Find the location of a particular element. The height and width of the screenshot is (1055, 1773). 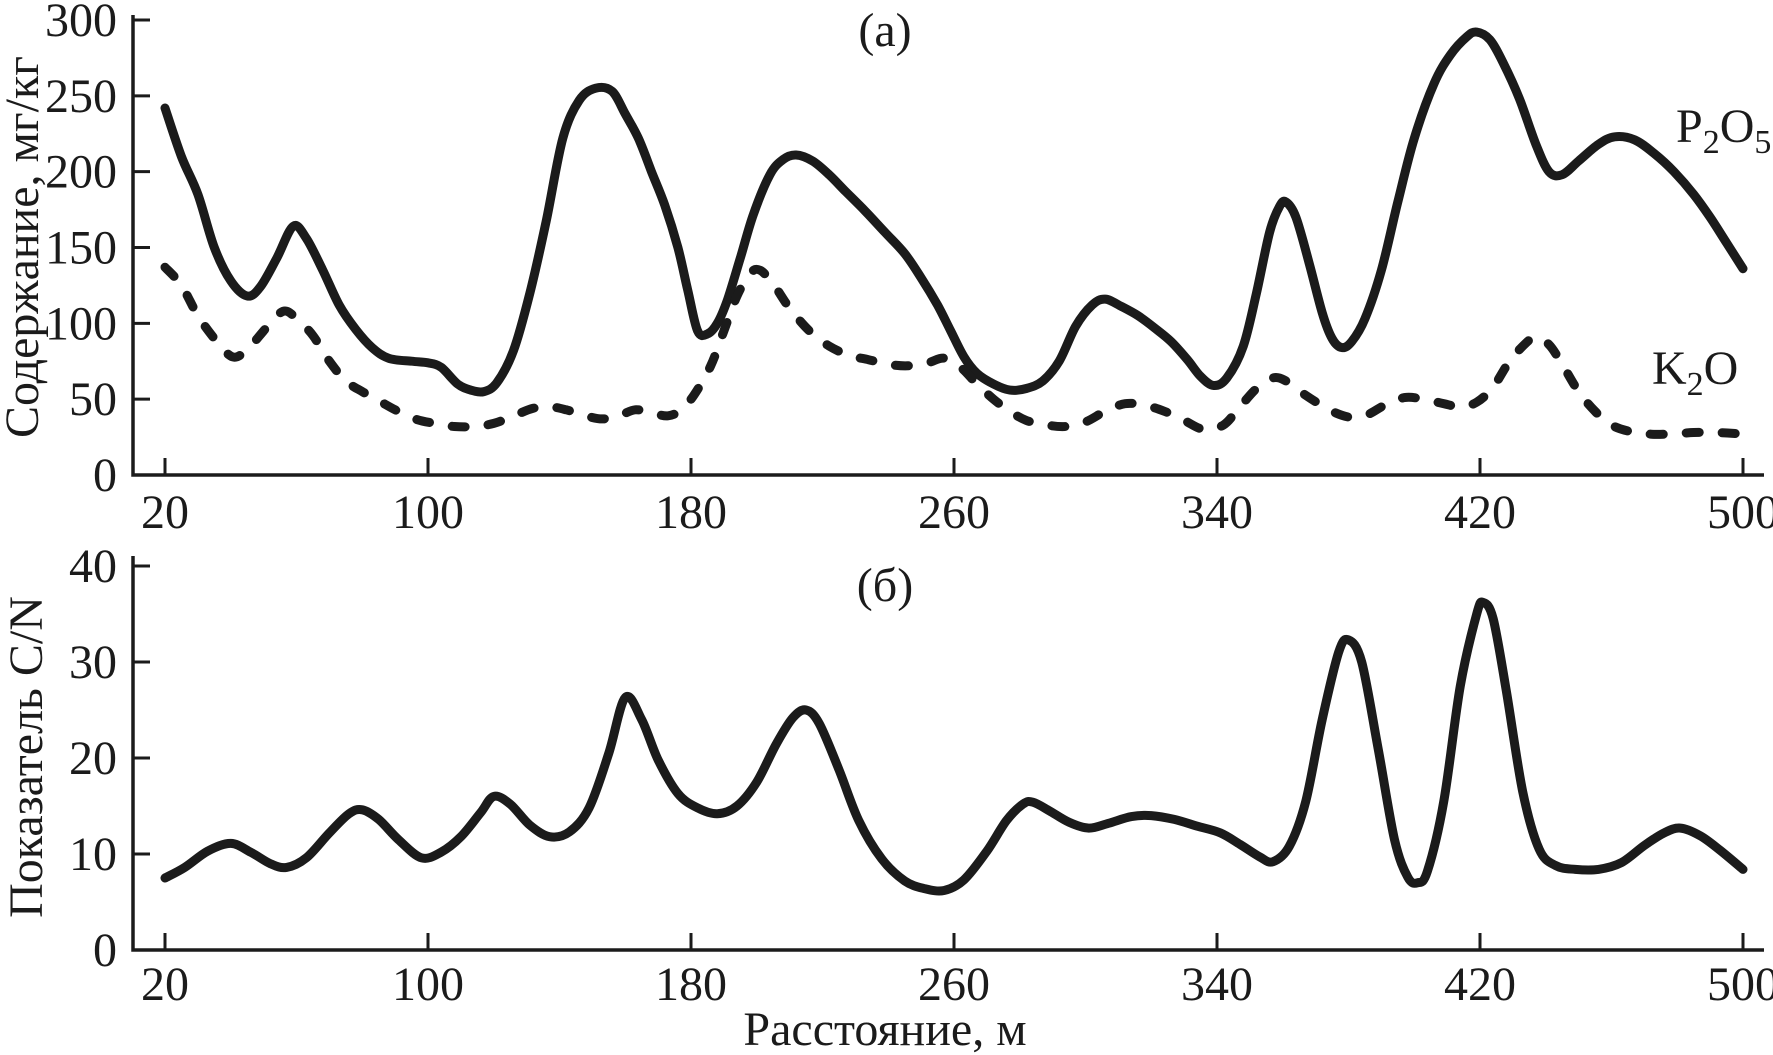

y-tick-label: 150 is located at coordinates (81, 247).